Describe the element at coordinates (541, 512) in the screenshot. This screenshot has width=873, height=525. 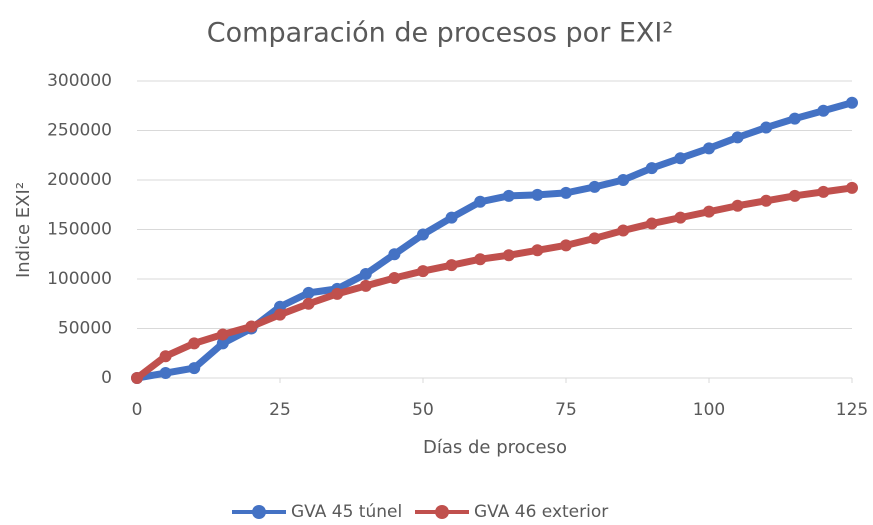
I see `legend-label: GVA 46 exterior` at that location.